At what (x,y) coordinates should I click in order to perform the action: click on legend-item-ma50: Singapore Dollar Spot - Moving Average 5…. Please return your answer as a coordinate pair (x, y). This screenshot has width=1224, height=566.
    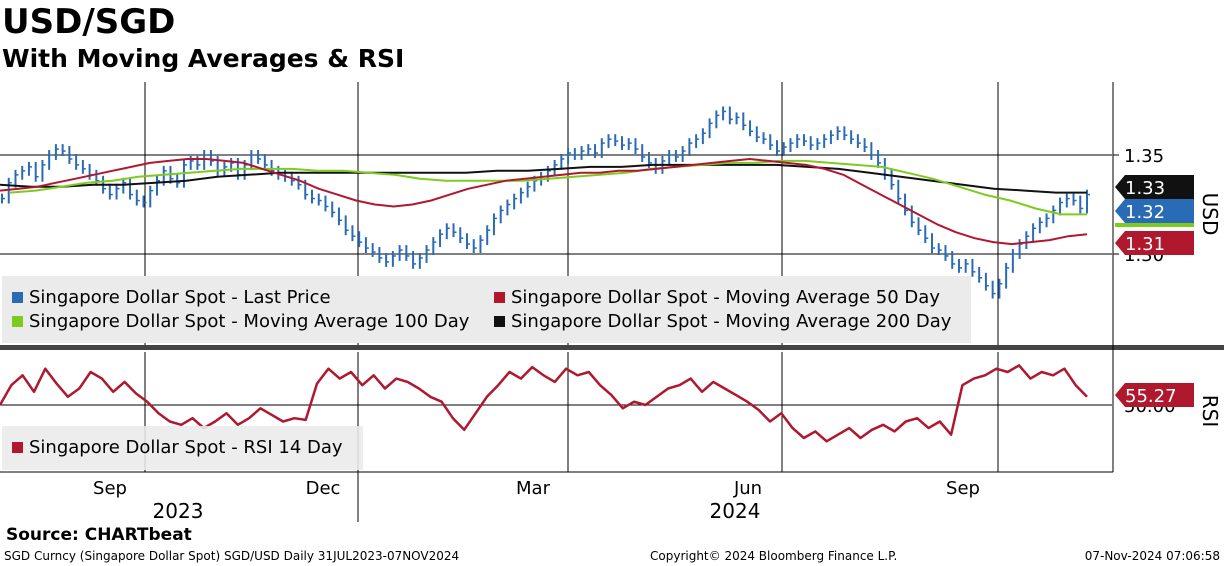
    Looking at the image, I should click on (717, 298).